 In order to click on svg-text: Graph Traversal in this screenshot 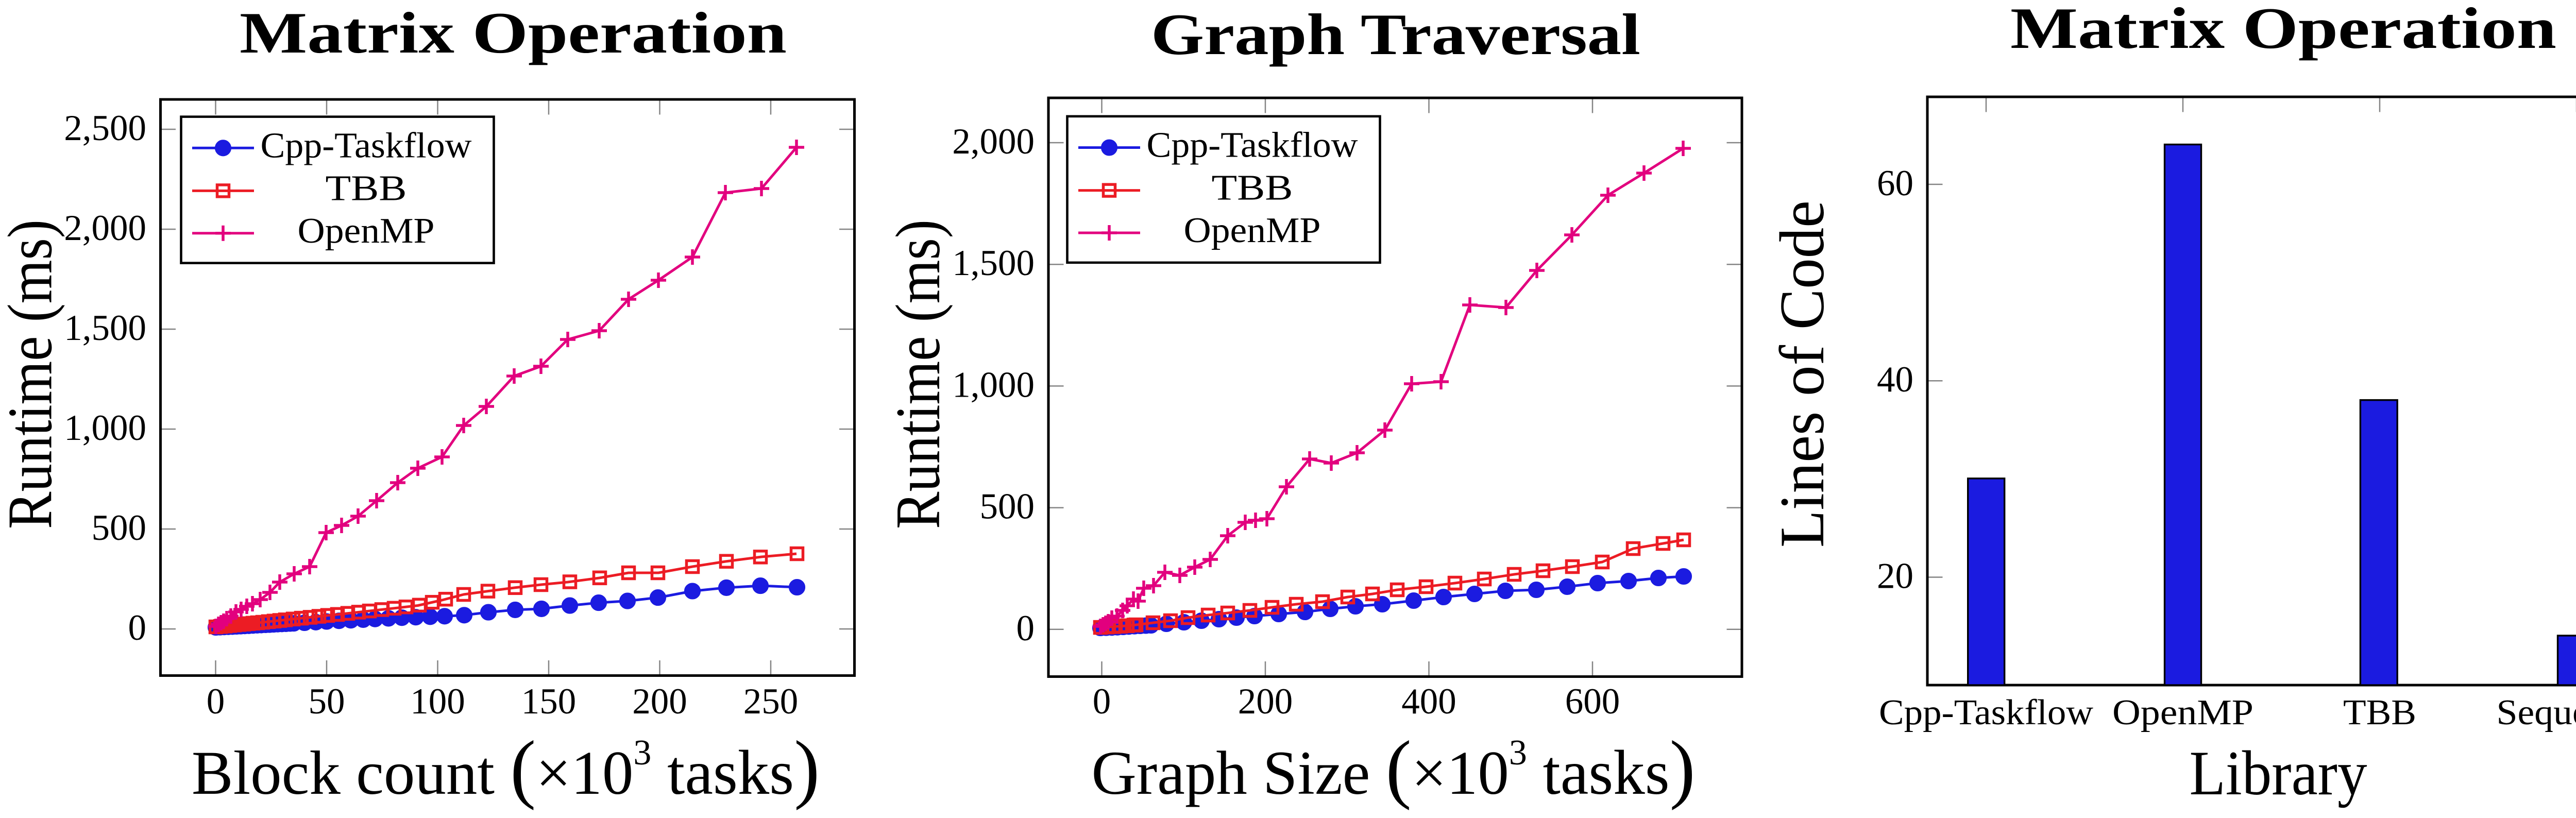, I will do `click(1395, 34)`.